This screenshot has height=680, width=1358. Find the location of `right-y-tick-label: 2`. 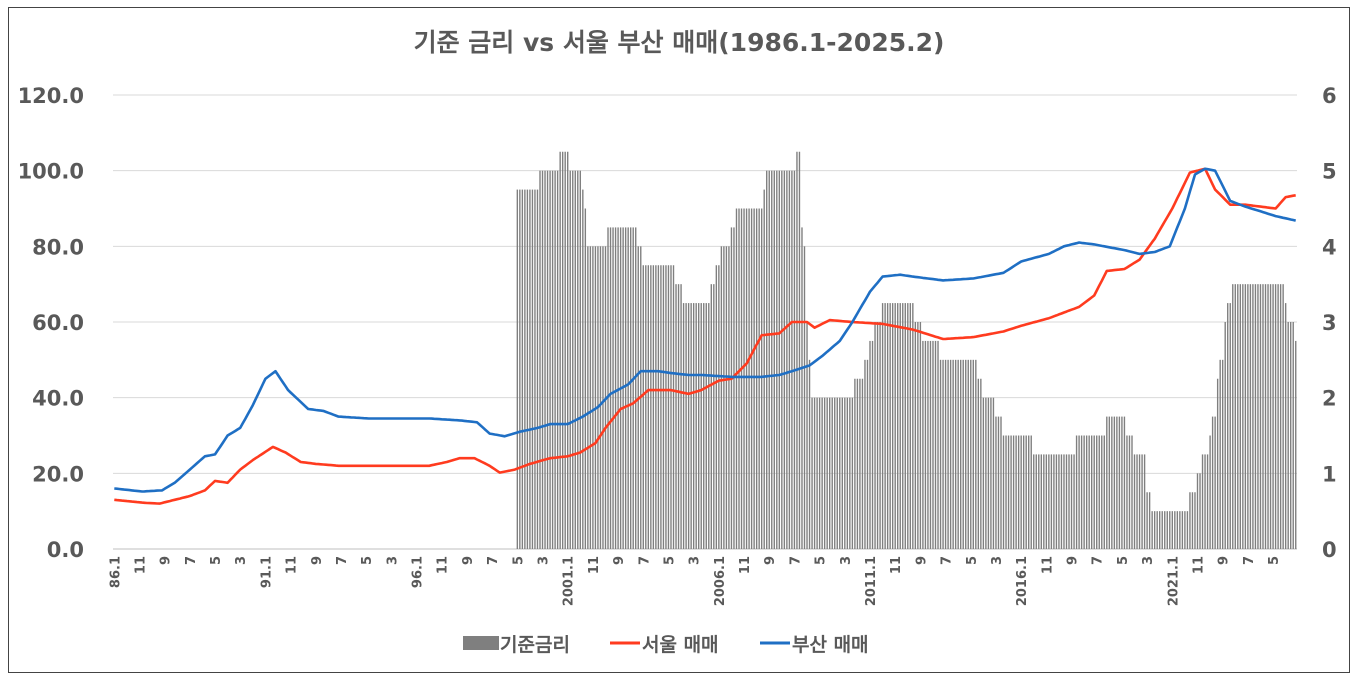

right-y-tick-label: 2 is located at coordinates (1329, 399).